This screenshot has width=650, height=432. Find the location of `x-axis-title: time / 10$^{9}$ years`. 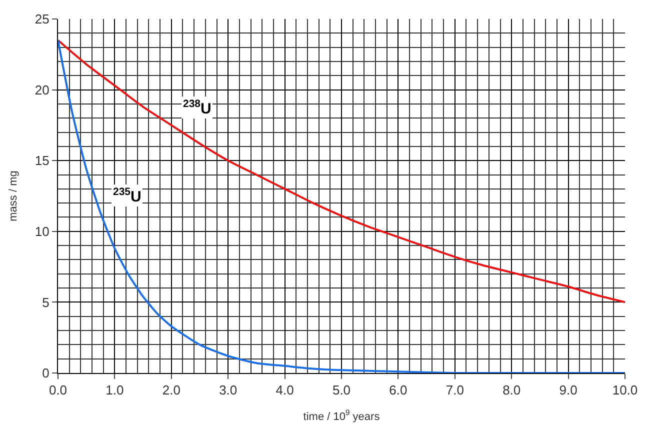

x-axis-title: time / 10$^{9}$ years is located at coordinates (341, 415).